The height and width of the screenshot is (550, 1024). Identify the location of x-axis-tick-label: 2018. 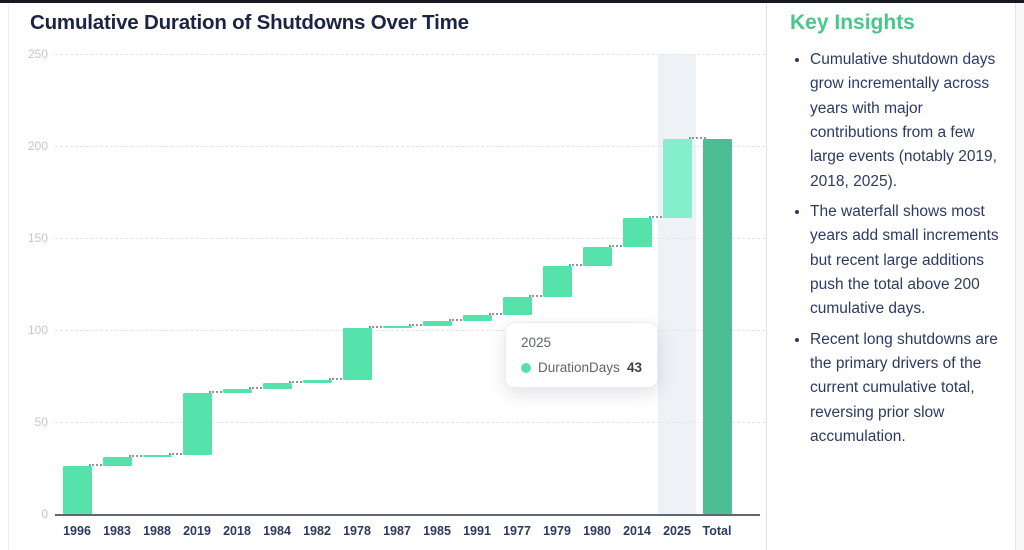
(237, 531).